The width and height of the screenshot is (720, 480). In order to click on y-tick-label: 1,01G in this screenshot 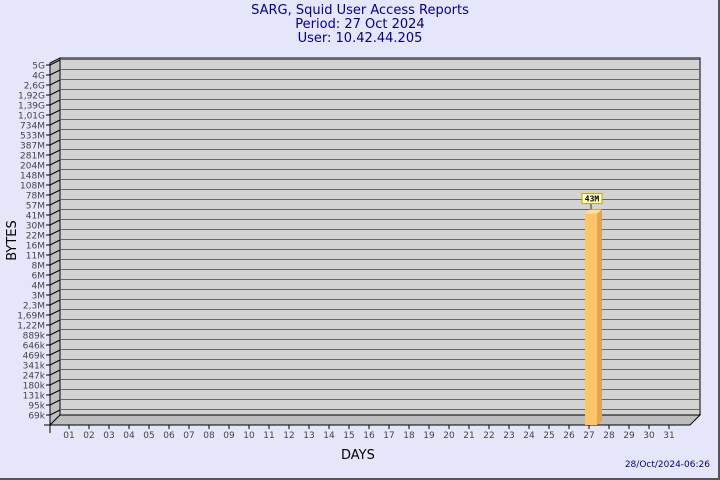, I will do `click(31, 117)`.